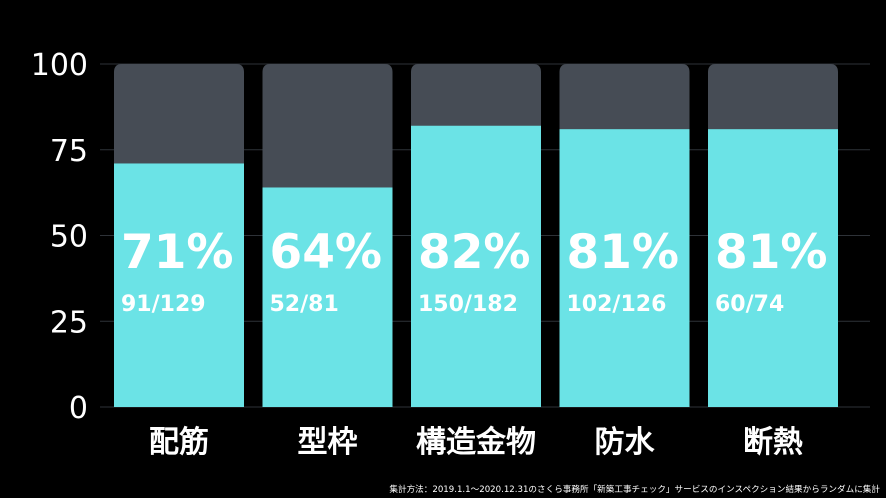 This screenshot has height=498, width=886. Describe the element at coordinates (69, 237) in the screenshot. I see `y-tick-label: 50` at that location.